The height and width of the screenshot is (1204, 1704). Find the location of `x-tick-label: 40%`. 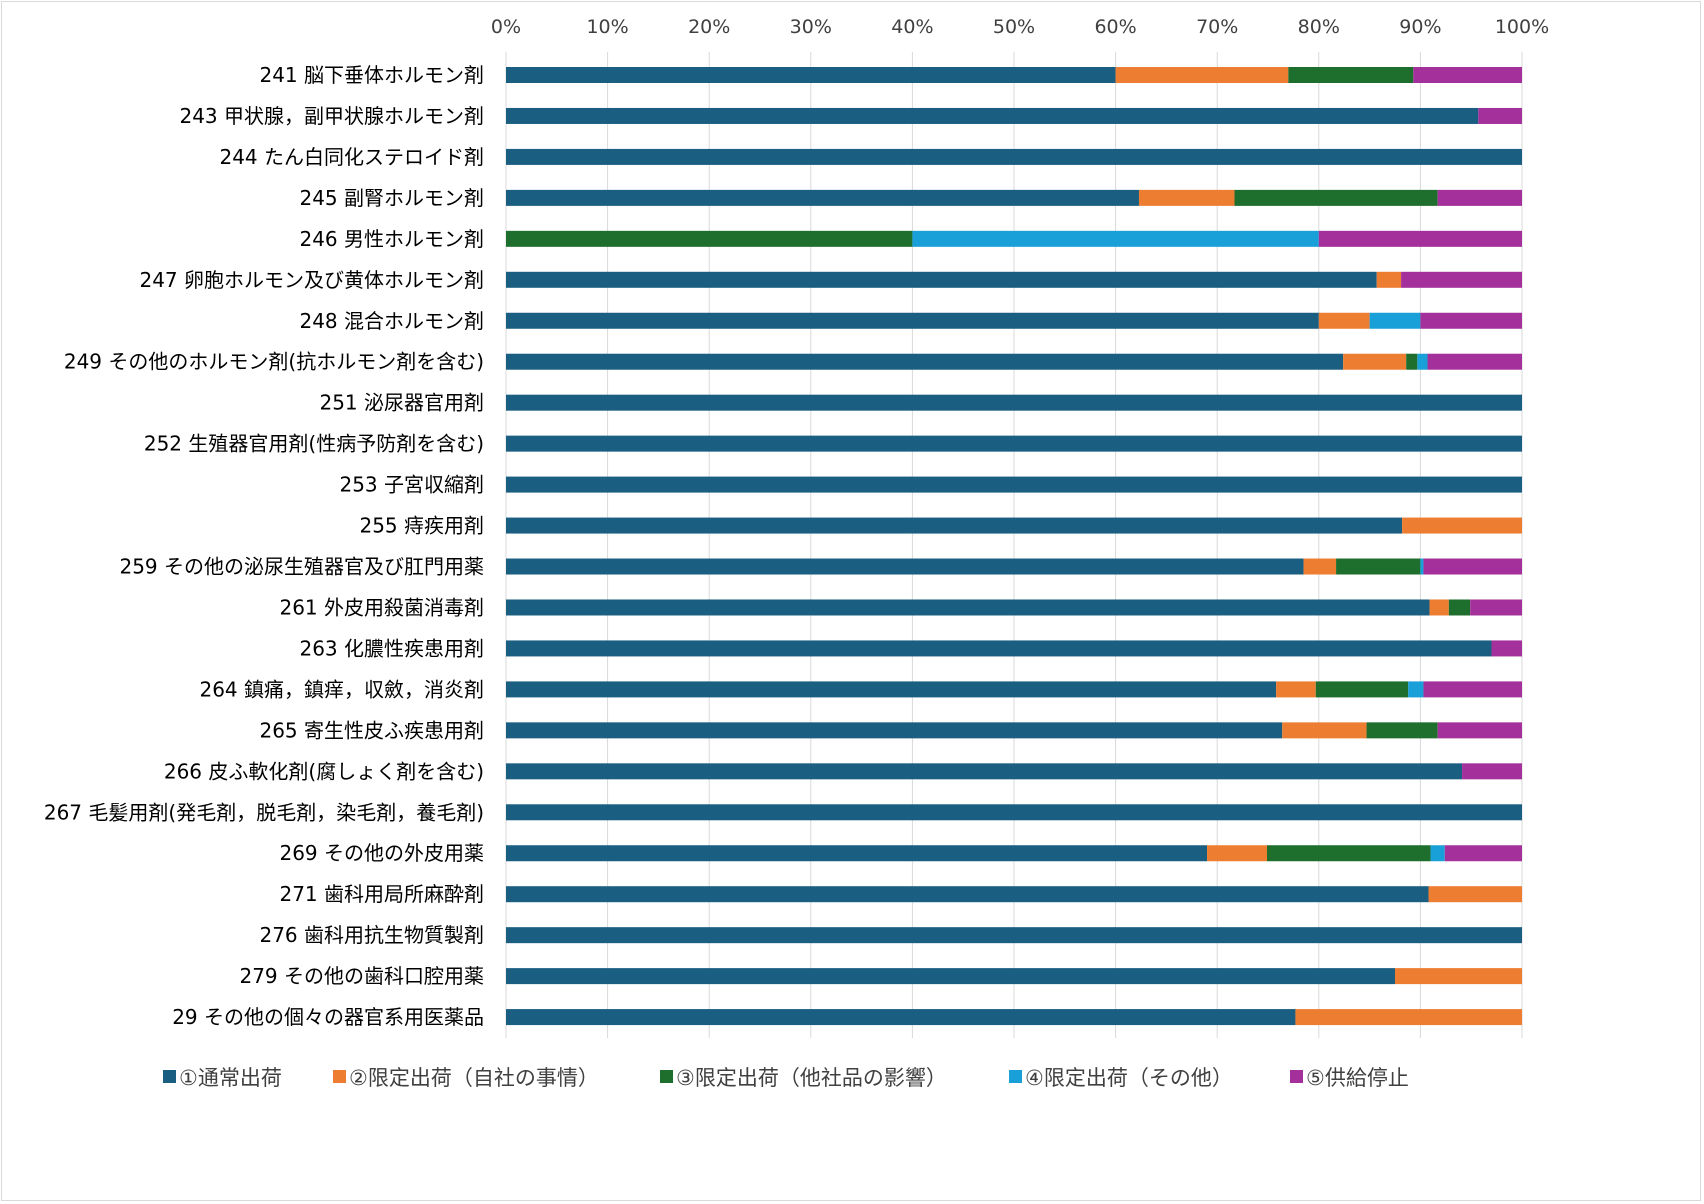

x-tick-label: 40% is located at coordinates (912, 27).